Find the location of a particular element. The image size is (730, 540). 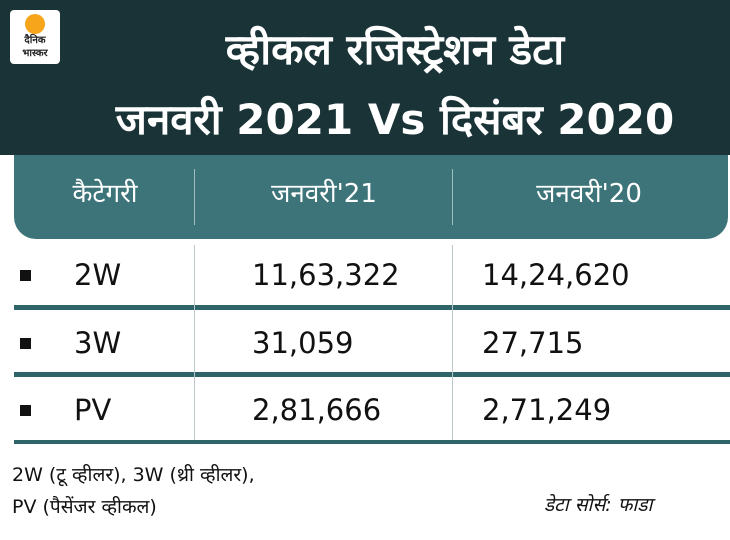

table-row: 3W 31,059 27,715 is located at coordinates (365, 343).